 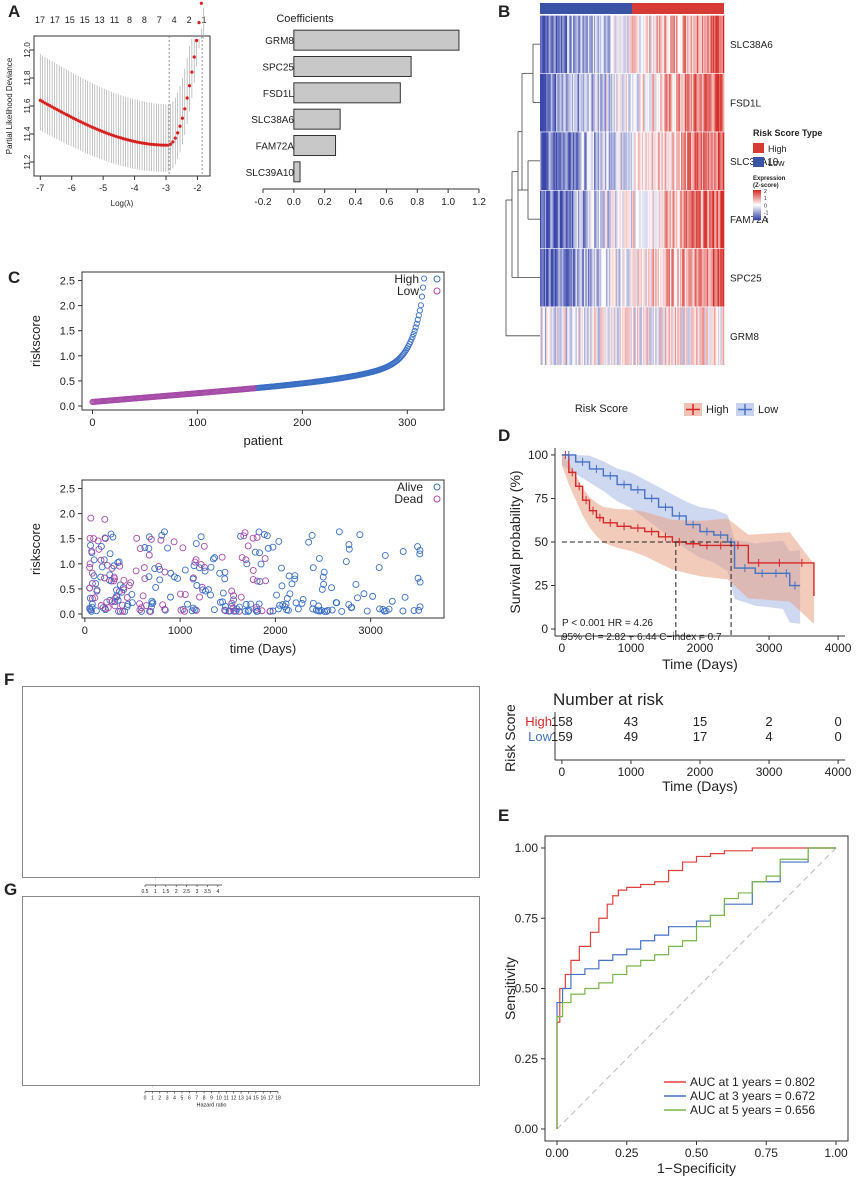 What do you see at coordinates (542, 542) in the screenshot?
I see `km-y-tick-label: 50` at bounding box center [542, 542].